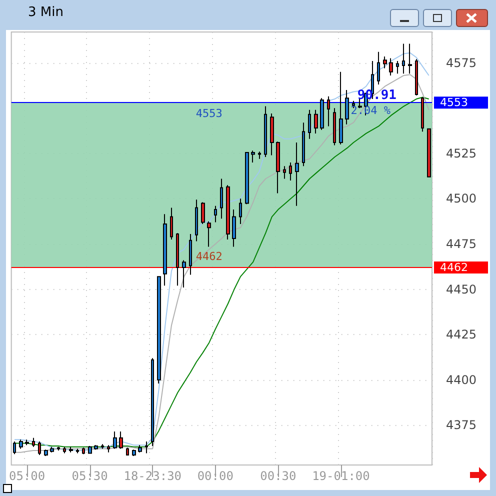 The height and width of the screenshot is (496, 496). What do you see at coordinates (461, 199) in the screenshot?
I see `y-tick-label: 4500` at bounding box center [461, 199].